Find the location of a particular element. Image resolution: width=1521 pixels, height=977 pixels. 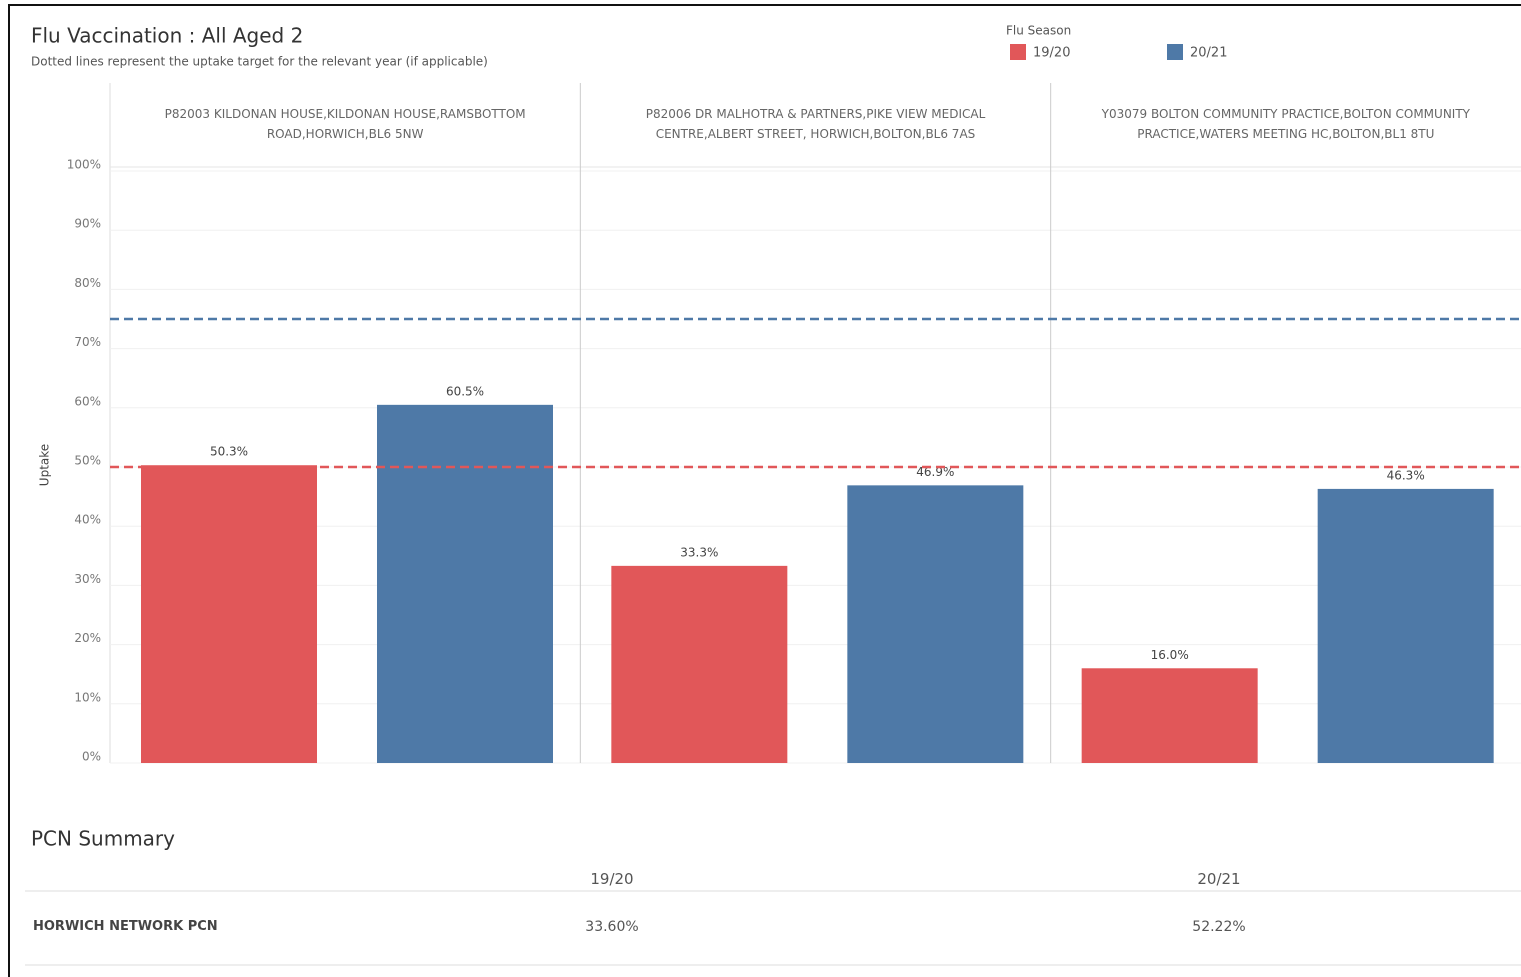

y-tick-label: 20% is located at coordinates (87, 638).